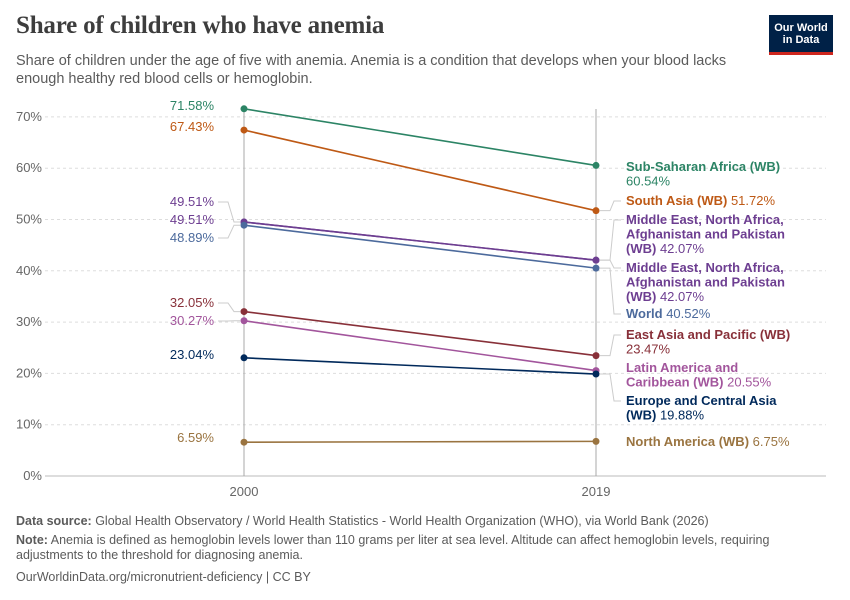  What do you see at coordinates (29, 270) in the screenshot?
I see `y-tick-label: 40%` at bounding box center [29, 270].